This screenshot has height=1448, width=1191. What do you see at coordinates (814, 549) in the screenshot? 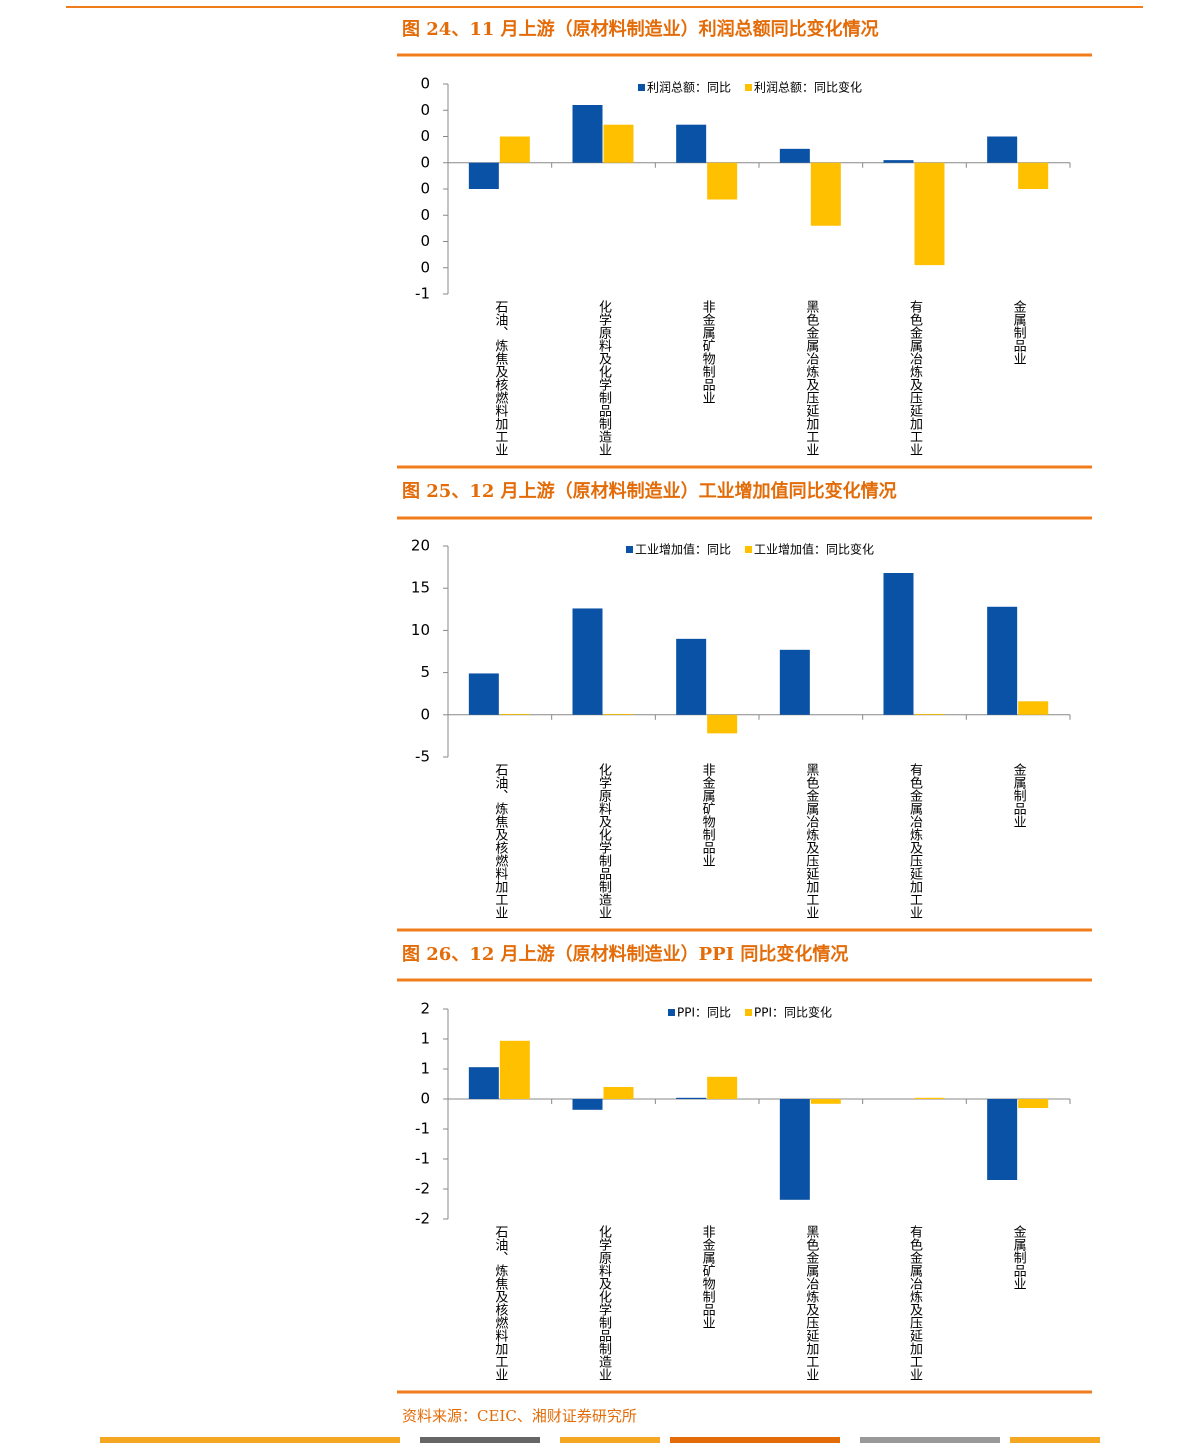
I see `legend-label: 工业增加值：同比变化` at bounding box center [814, 549].